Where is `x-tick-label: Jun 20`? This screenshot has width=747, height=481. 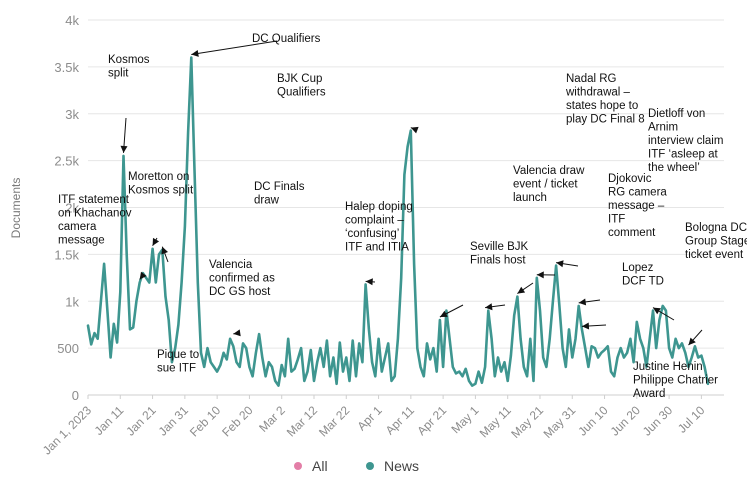 x-tick-label: Jun 20 is located at coordinates (626, 421).